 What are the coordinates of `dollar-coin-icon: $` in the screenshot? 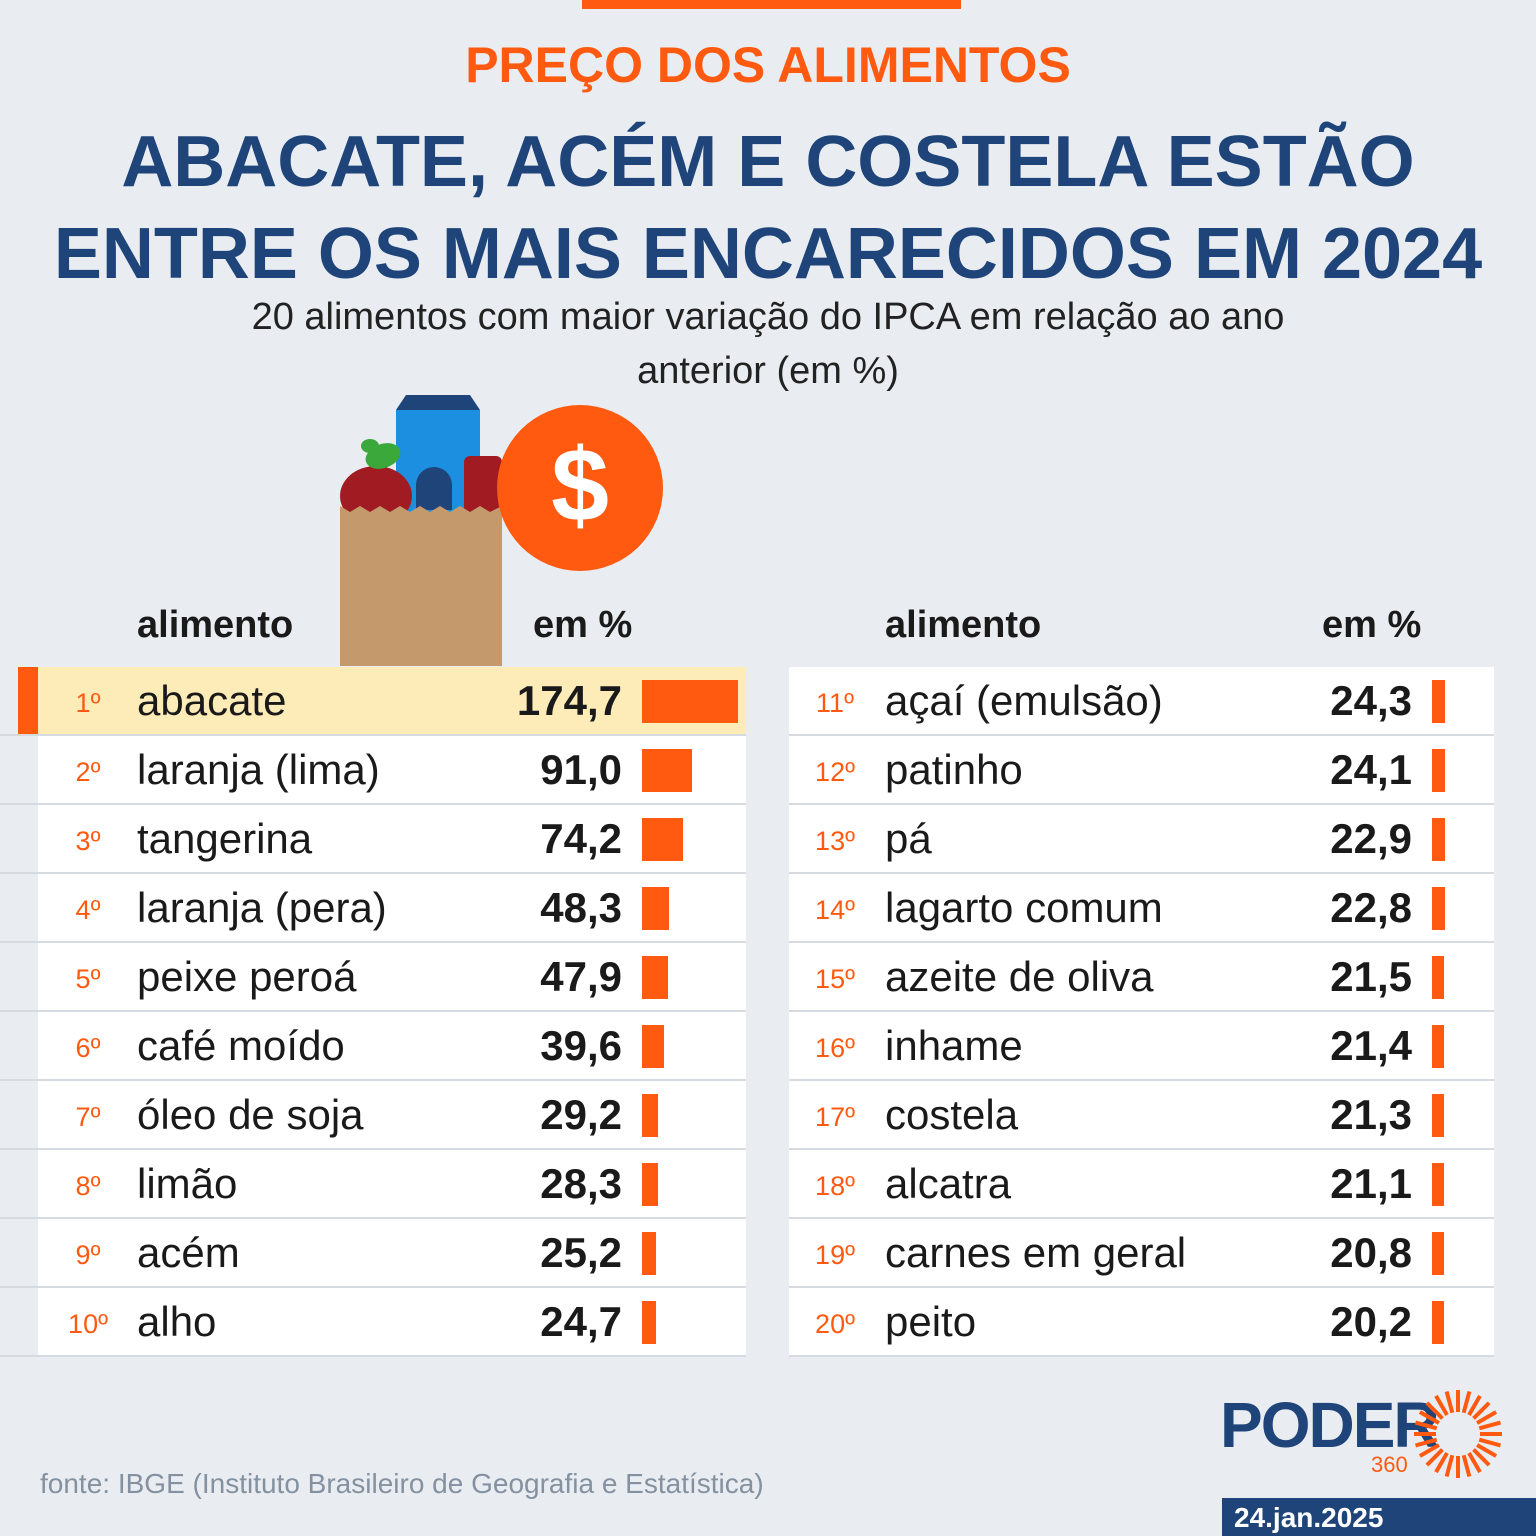 It's located at (580, 488).